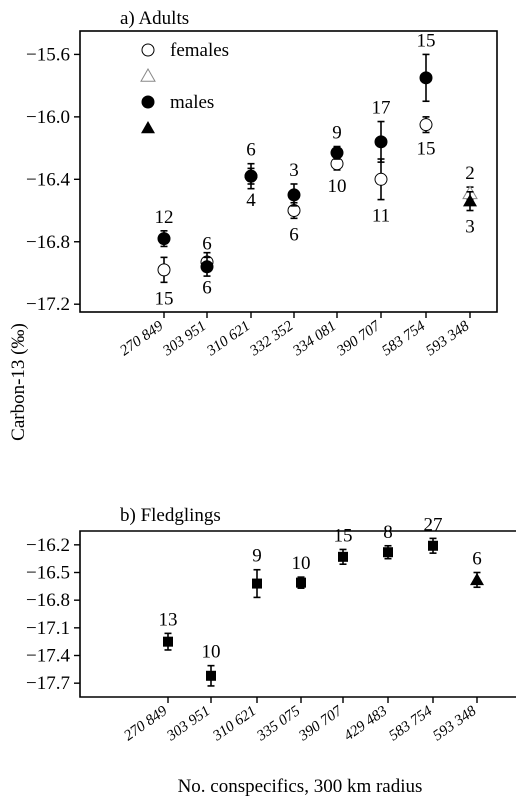  What do you see at coordinates (48, 573) in the screenshot?
I see `y-tick-label: −16.5` at bounding box center [48, 573].